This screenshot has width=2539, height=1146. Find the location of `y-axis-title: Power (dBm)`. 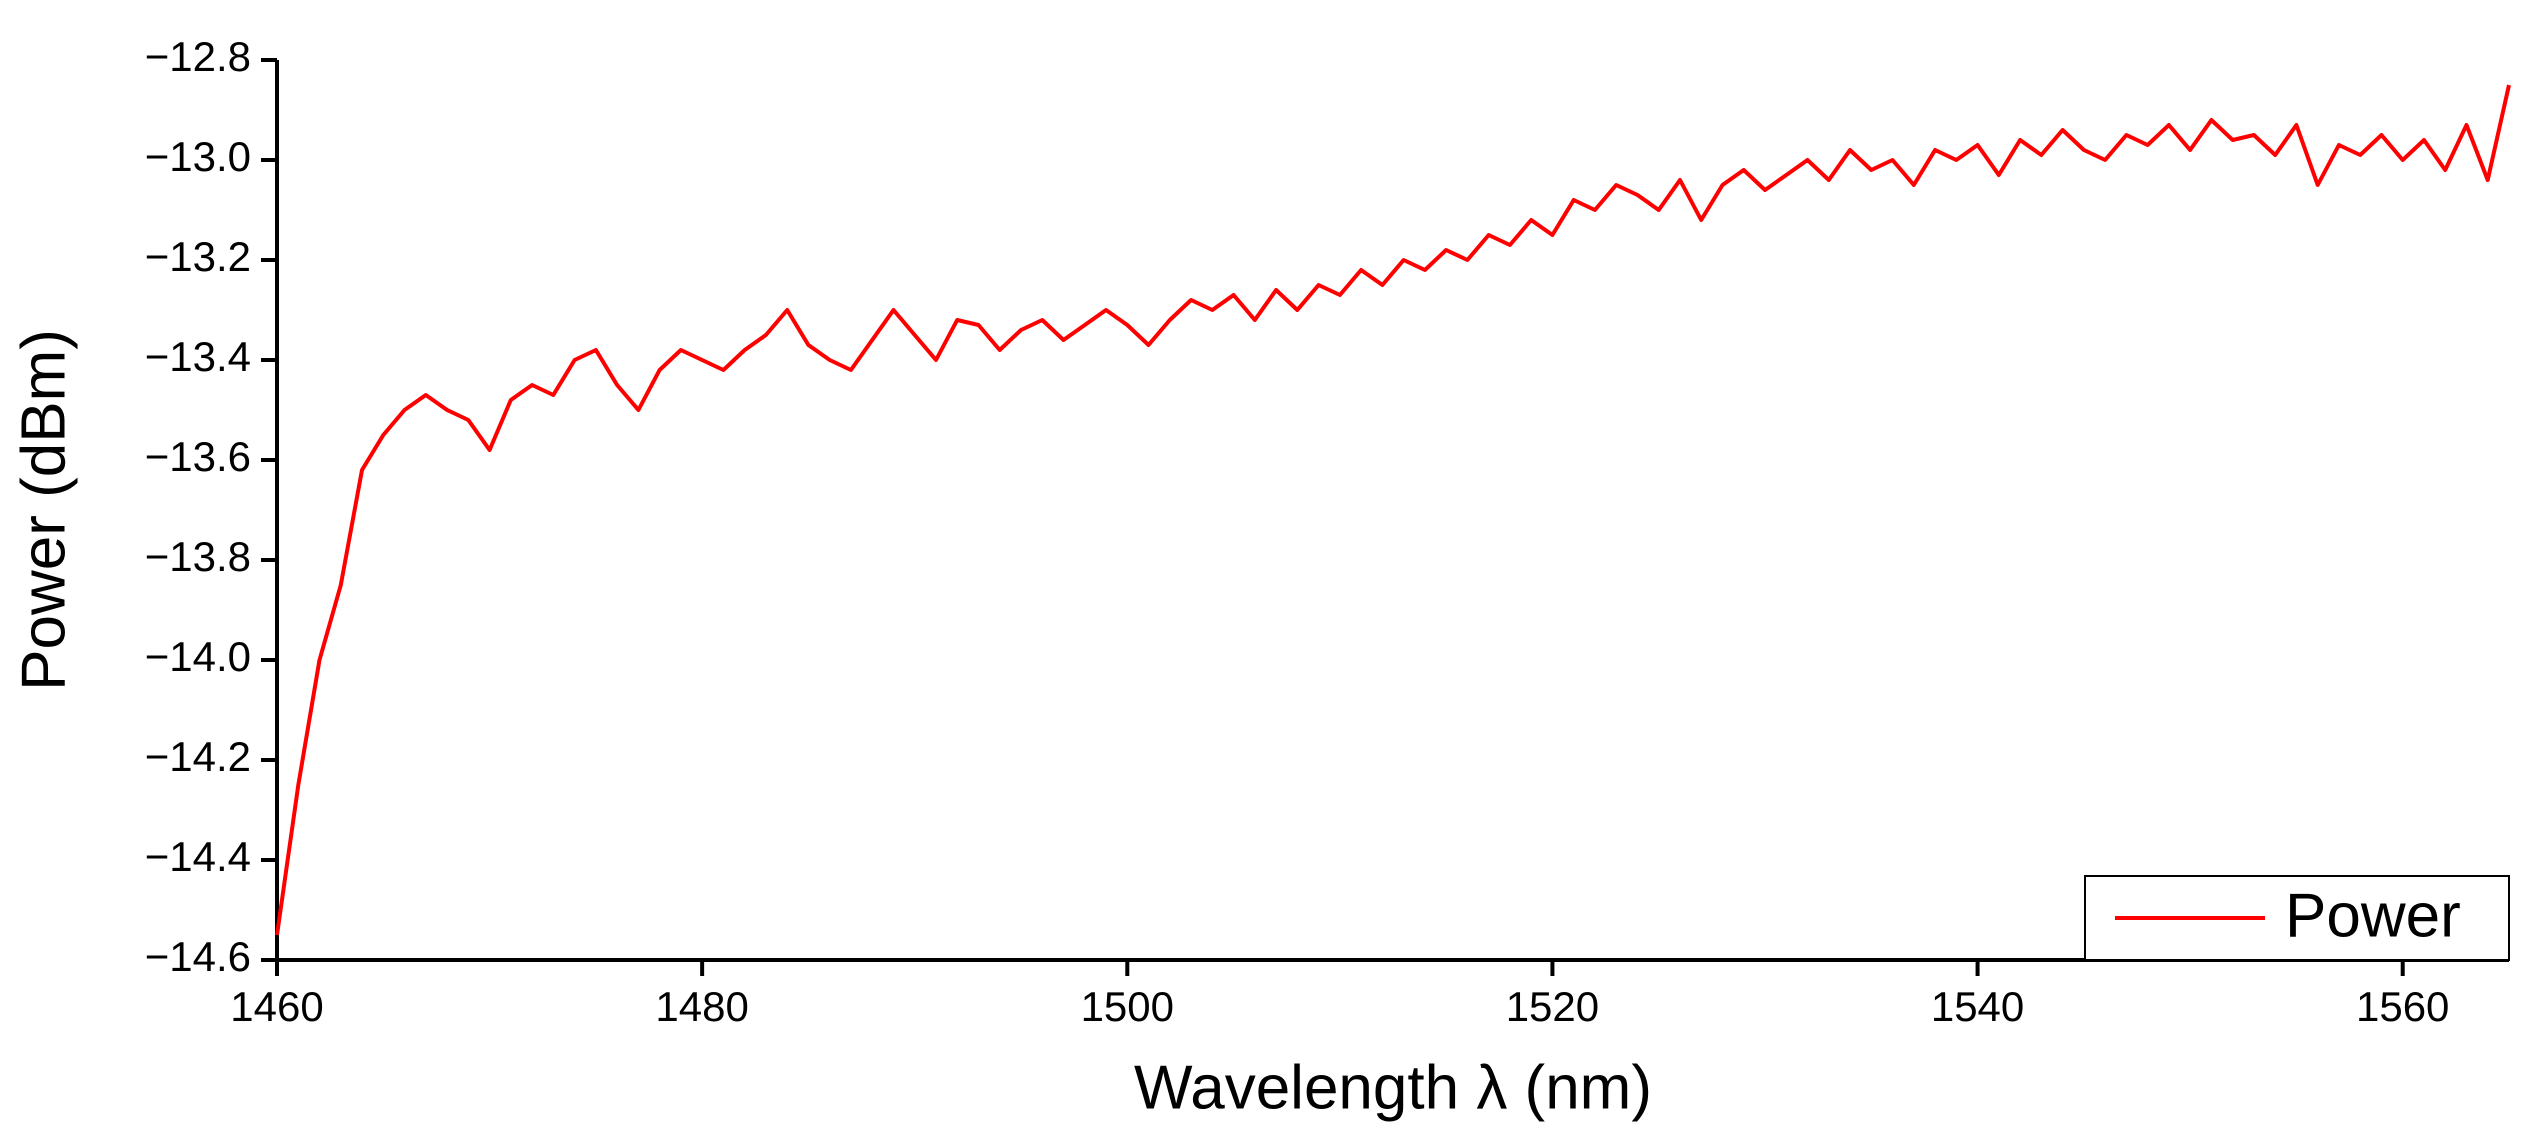

y-axis-title: Power (dBm) is located at coordinates (43, 510).